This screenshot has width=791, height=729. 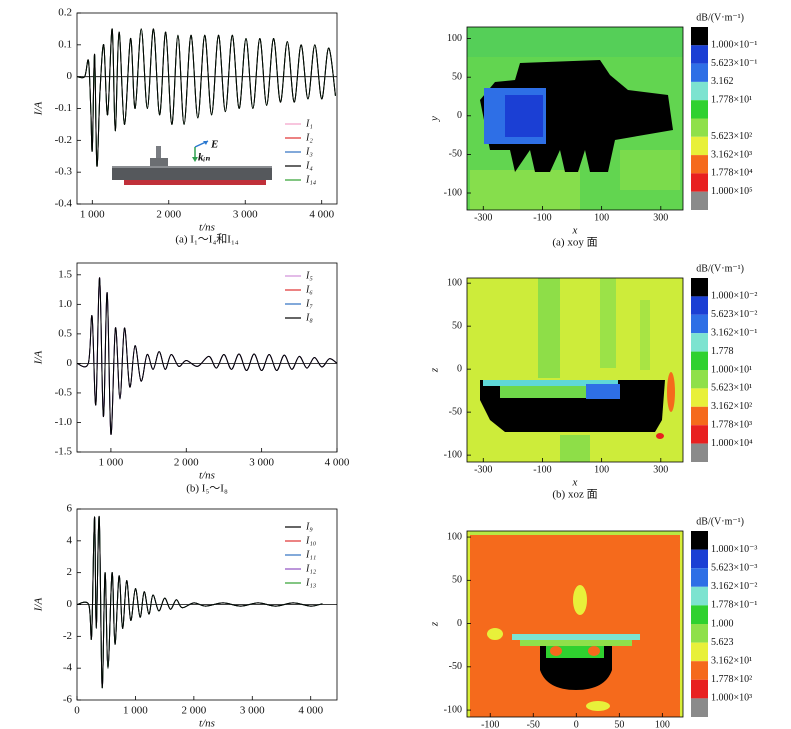 I want to click on y-tick-label: 1.5, so click(x=65, y=274).